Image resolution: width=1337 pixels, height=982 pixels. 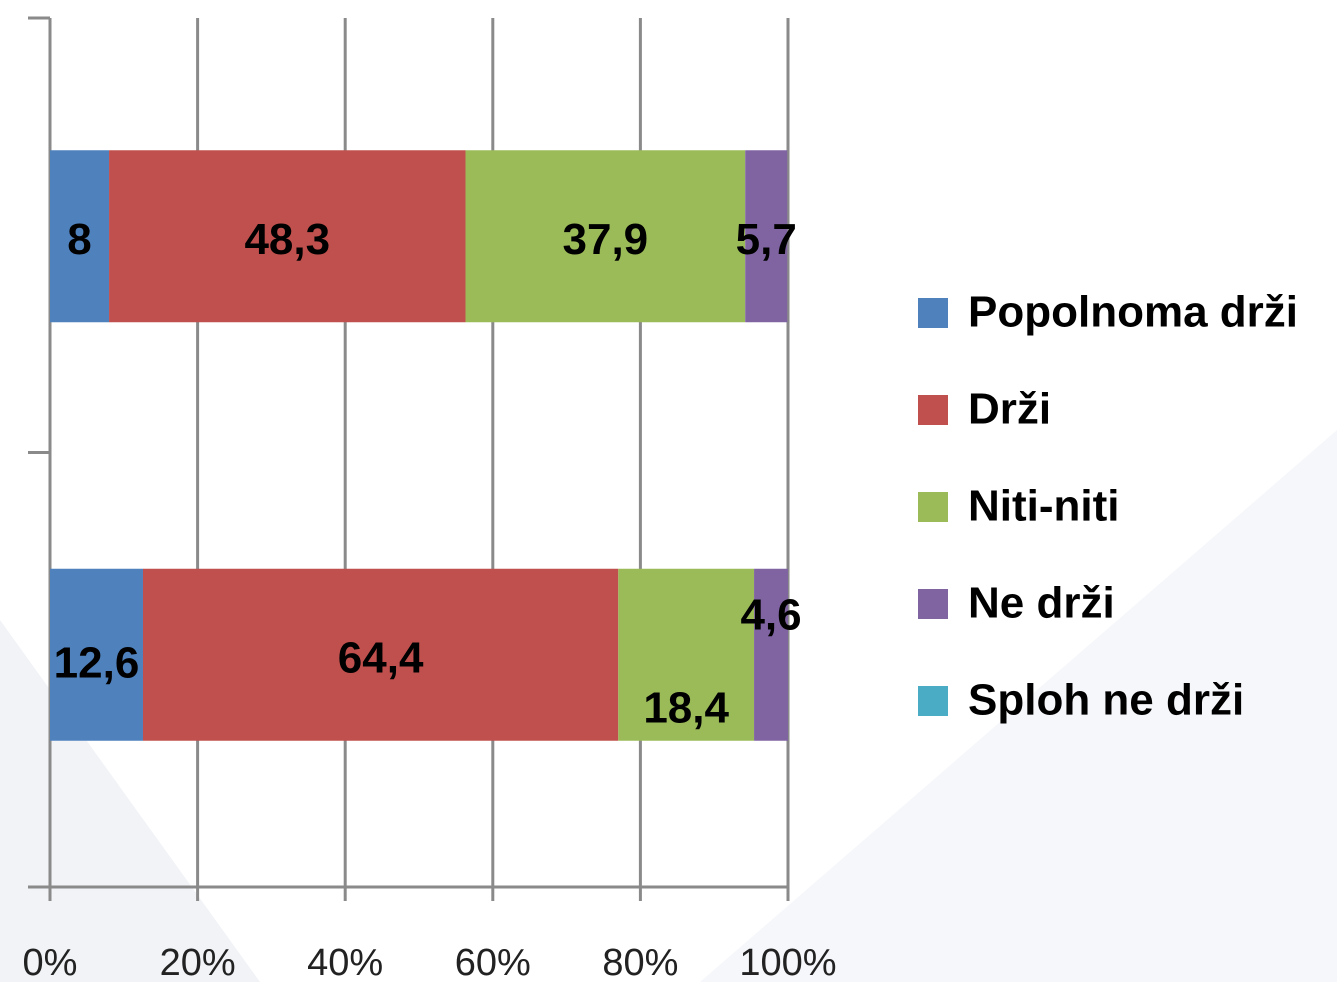 I want to click on data-label: 37,9, so click(x=606, y=239).